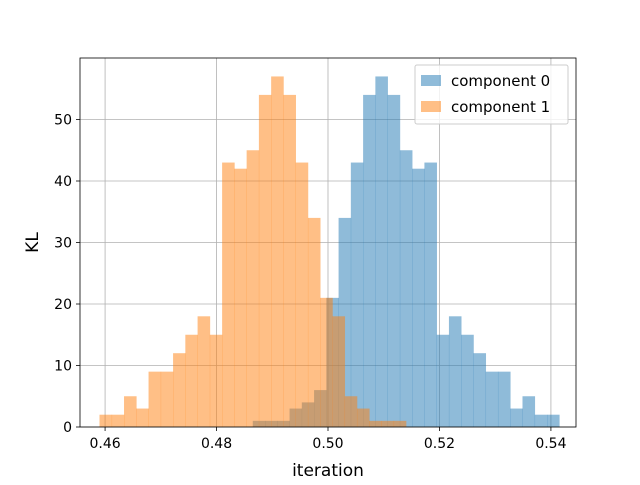 This screenshot has height=485, width=640. What do you see at coordinates (500, 81) in the screenshot?
I see `legend-label-0: component 0` at bounding box center [500, 81].